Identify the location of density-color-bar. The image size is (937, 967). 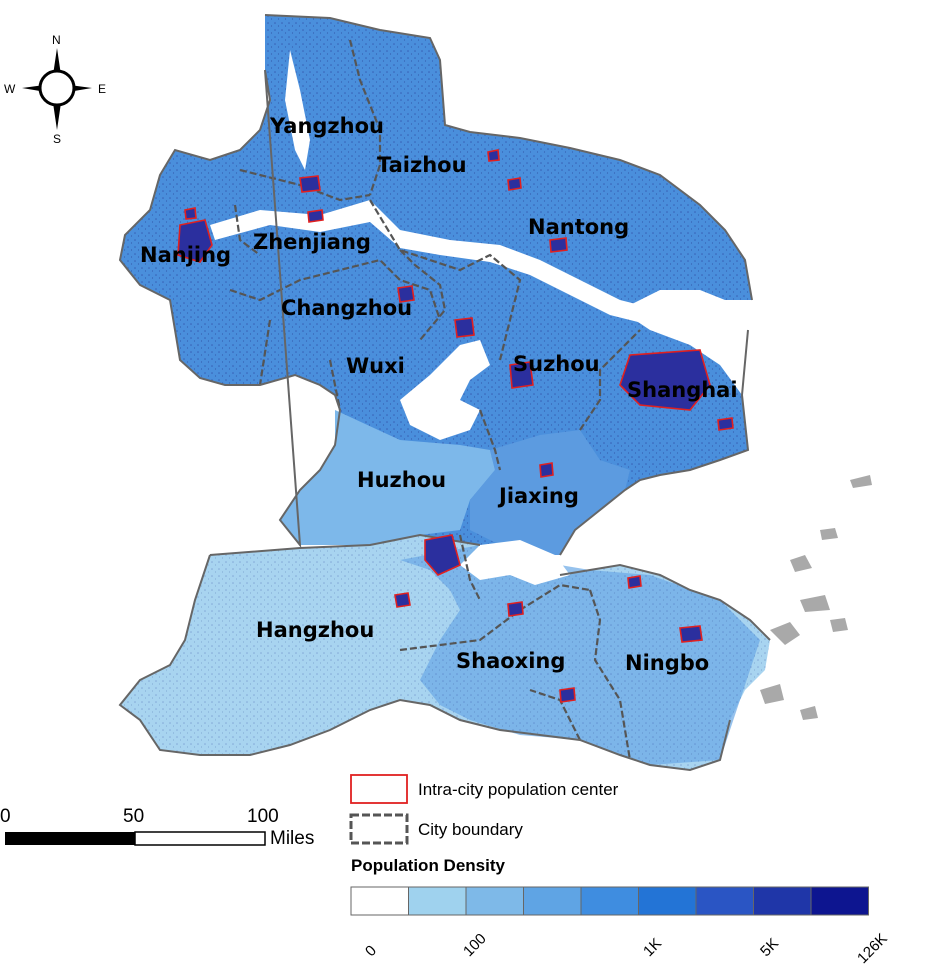
(609, 901).